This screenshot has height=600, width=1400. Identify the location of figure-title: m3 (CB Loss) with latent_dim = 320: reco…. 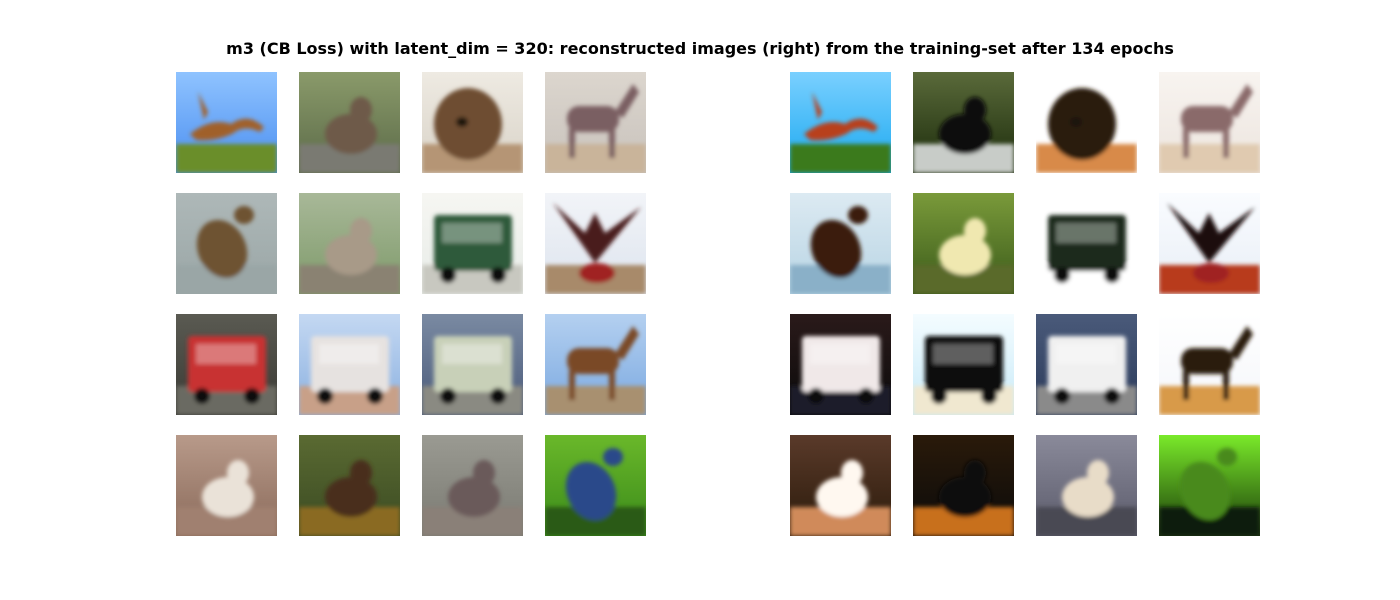
(700, 48).